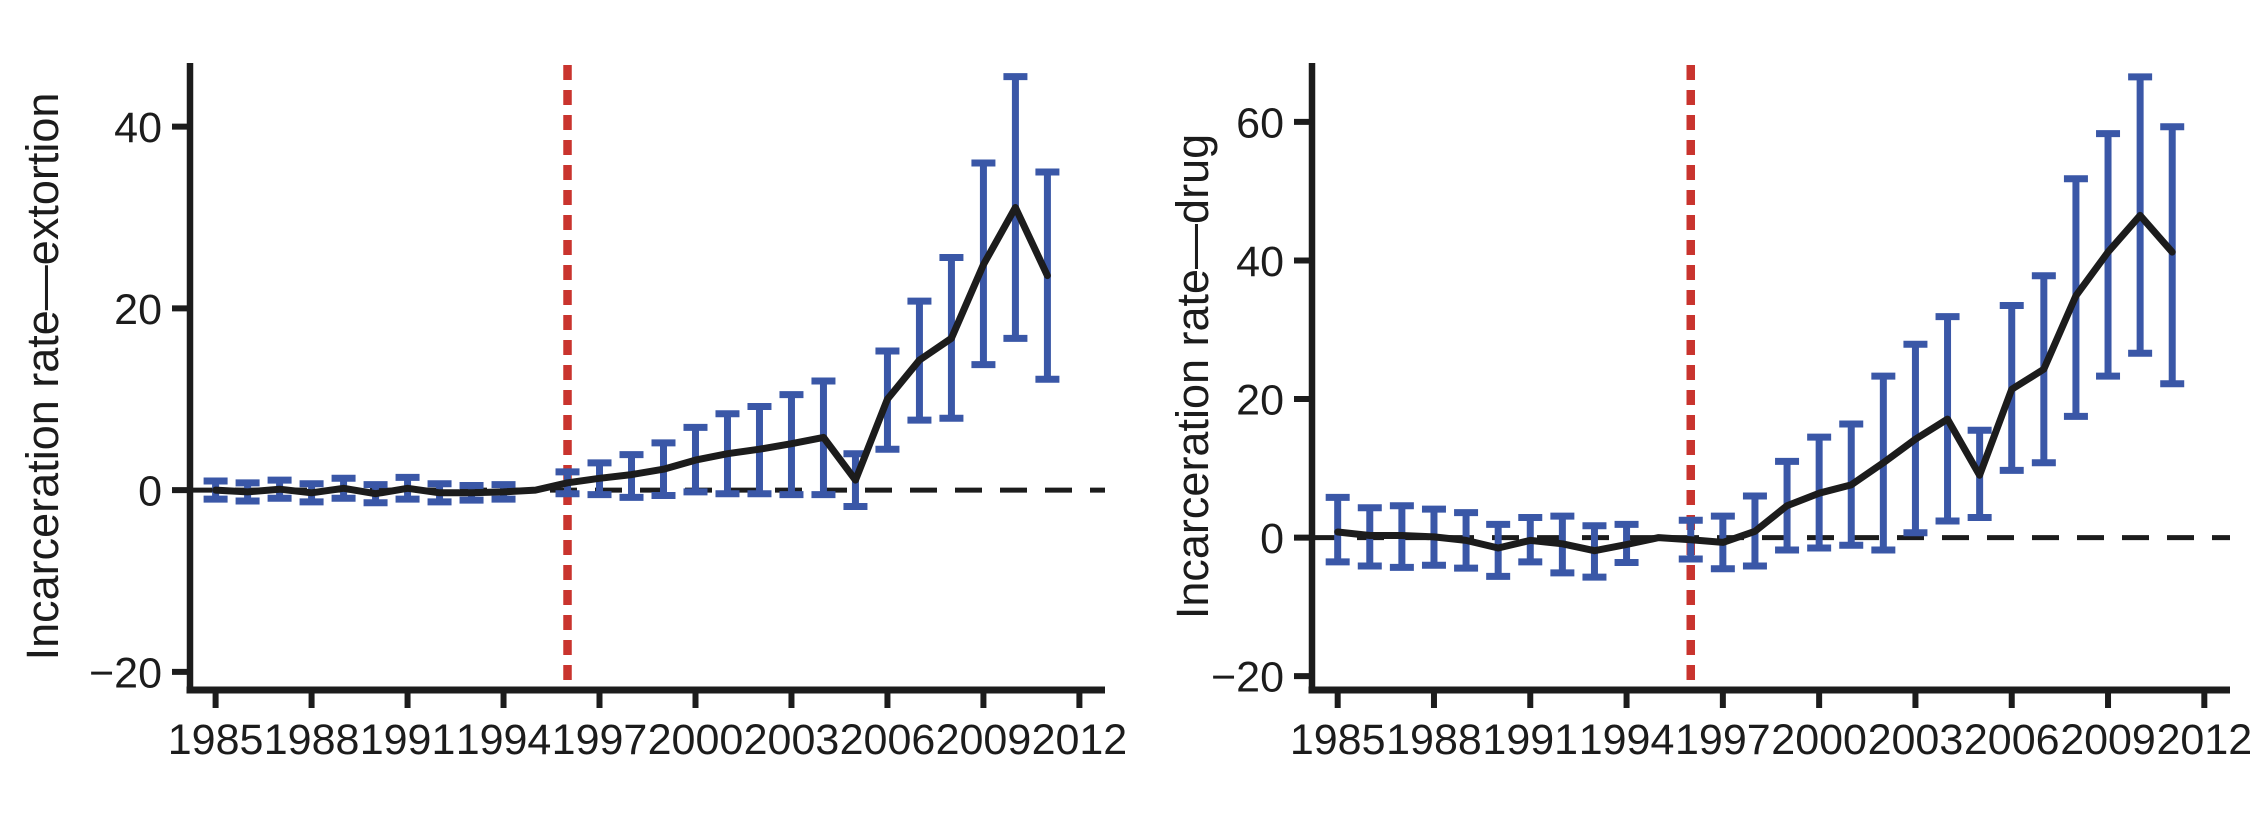 The width and height of the screenshot is (2266, 822). I want to click on point-estimate-line, so click(631, 351).